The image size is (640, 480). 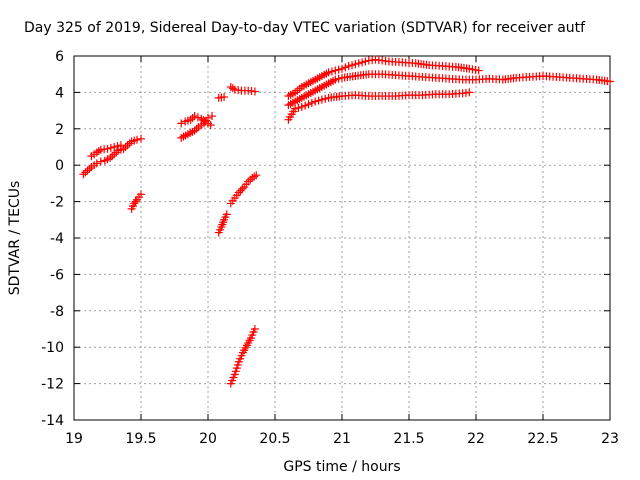 I want to click on y-tick-label: -6, so click(x=57, y=275).